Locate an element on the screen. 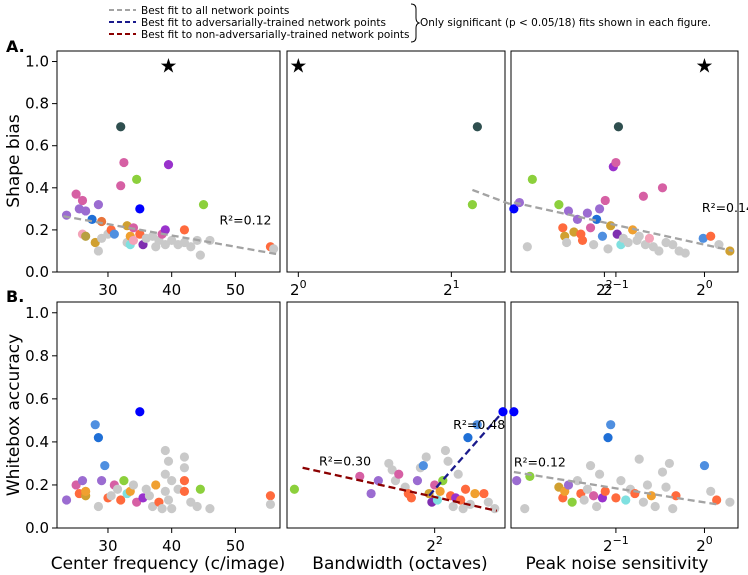 This screenshot has height=575, width=748. r2-label: R²=0.30 is located at coordinates (345, 461).